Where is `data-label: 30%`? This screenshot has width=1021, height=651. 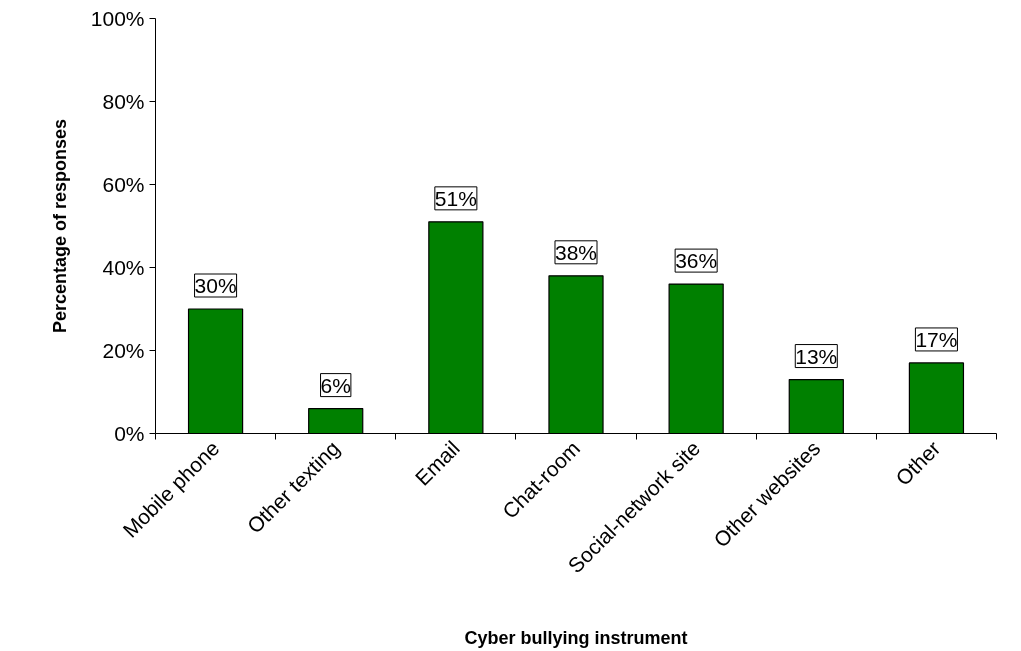 data-label: 30% is located at coordinates (215, 285).